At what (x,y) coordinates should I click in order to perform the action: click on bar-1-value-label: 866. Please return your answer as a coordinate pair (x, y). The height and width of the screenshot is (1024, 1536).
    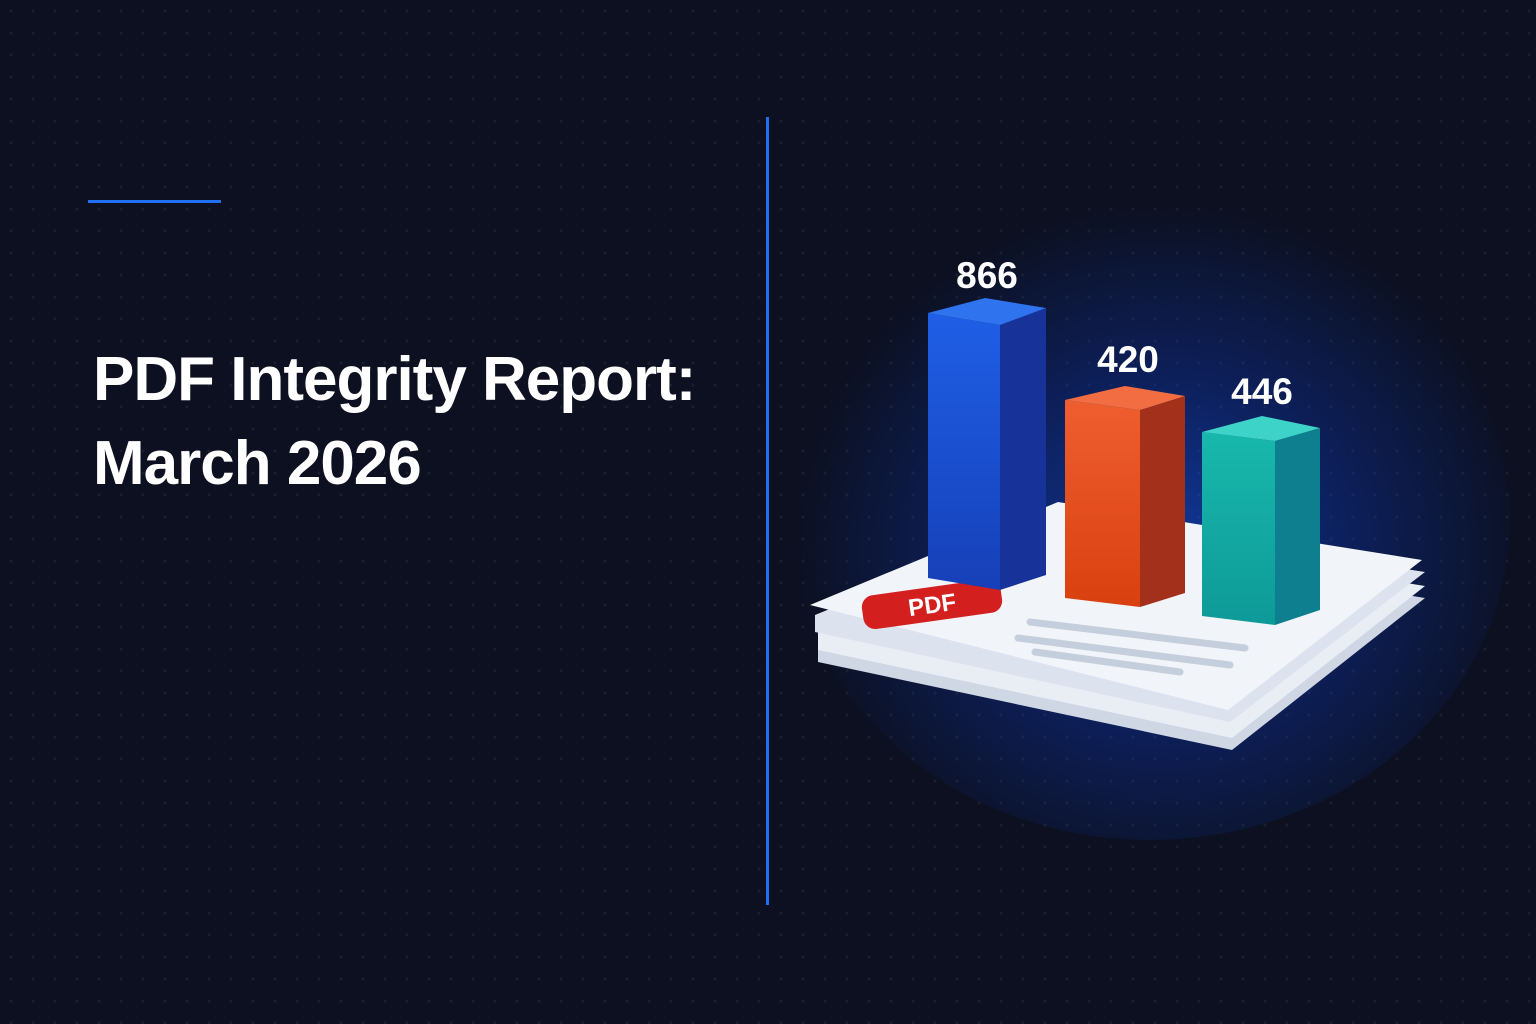
    Looking at the image, I should click on (987, 275).